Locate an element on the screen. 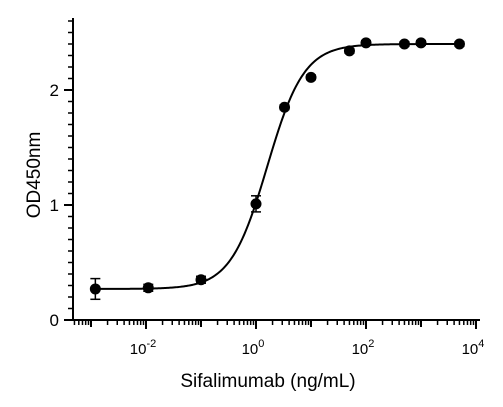 The height and width of the screenshot is (407, 503). x-tick-label: 10⁻² is located at coordinates (143, 348).